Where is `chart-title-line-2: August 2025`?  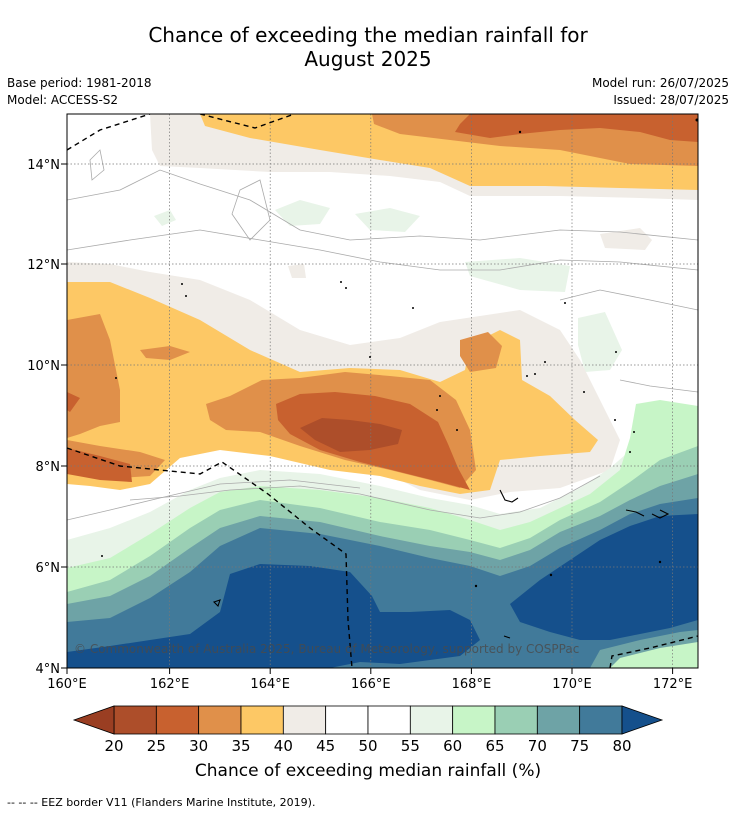
chart-title-line-2: August 2025 is located at coordinates (368, 59).